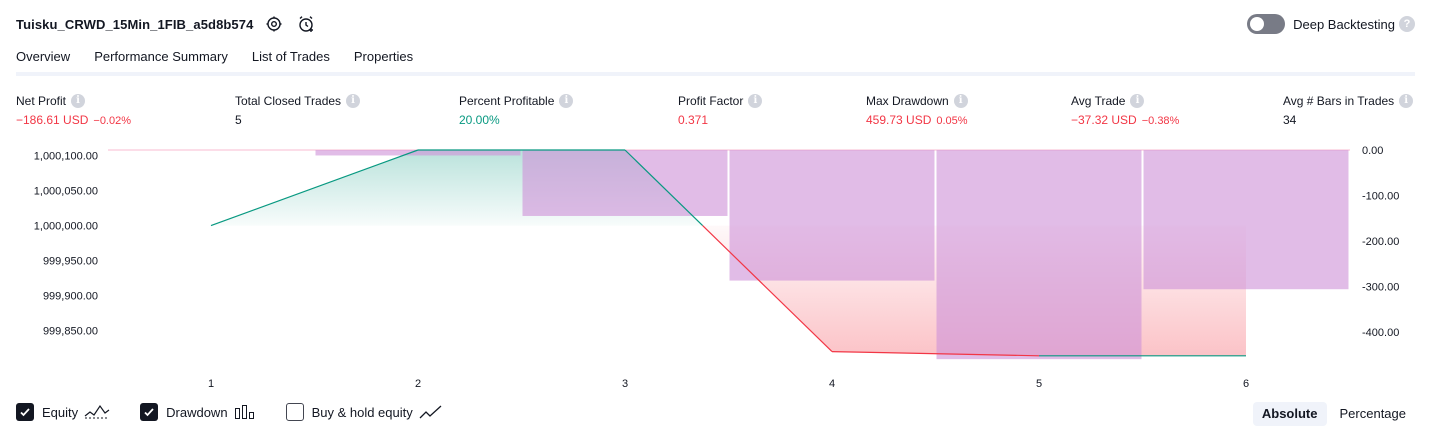 The width and height of the screenshot is (1431, 438). Describe the element at coordinates (1098, 101) in the screenshot. I see `metric-label: Avg Trade` at that location.